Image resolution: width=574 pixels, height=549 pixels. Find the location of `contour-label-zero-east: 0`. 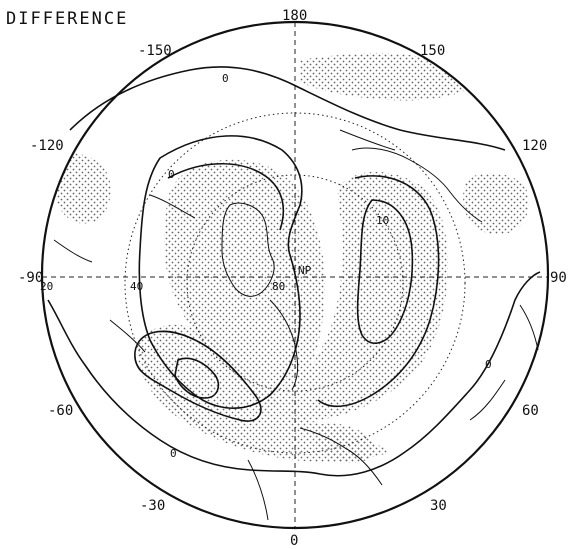

contour-label-zero-east: 0 is located at coordinates (488, 364).